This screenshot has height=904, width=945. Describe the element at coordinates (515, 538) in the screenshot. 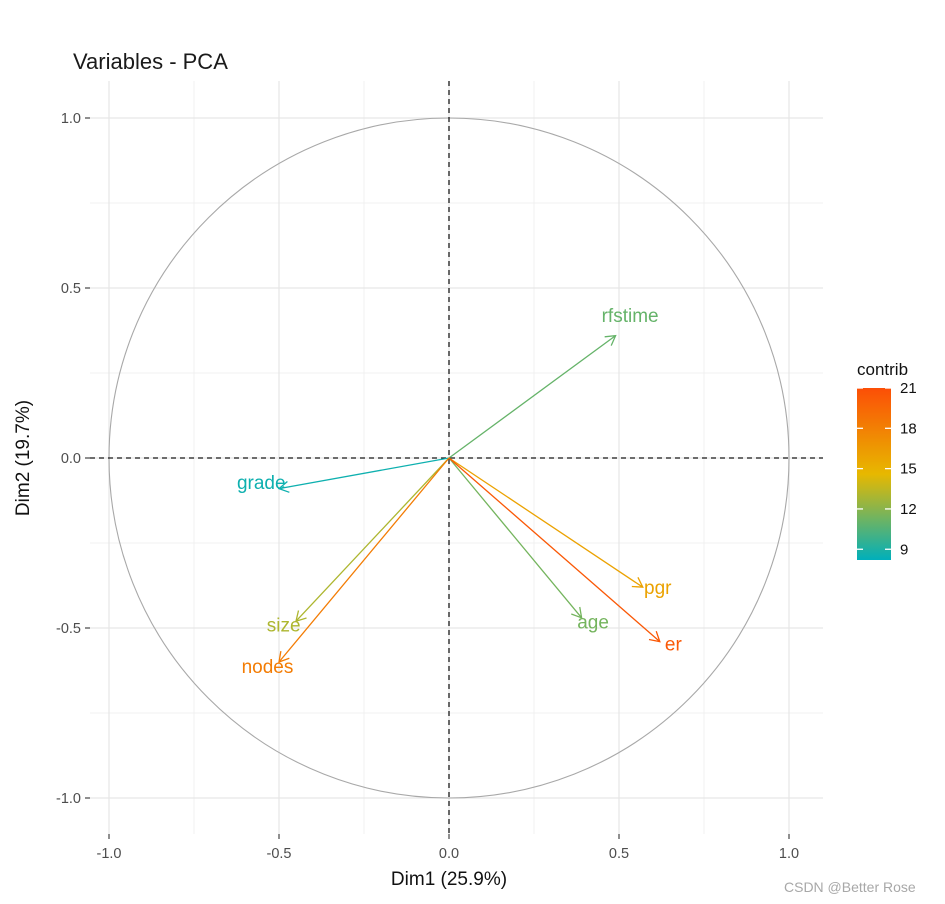

I see `arrow-age` at that location.